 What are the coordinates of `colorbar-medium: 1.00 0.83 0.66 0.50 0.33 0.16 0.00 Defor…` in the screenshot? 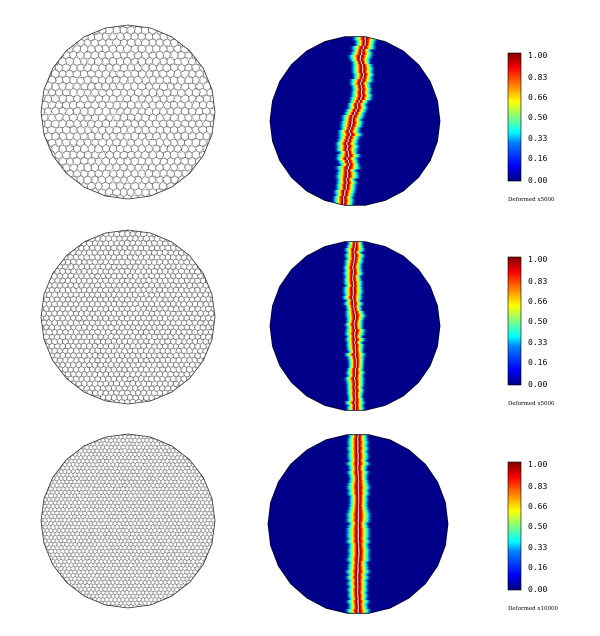 It's located at (531, 331).